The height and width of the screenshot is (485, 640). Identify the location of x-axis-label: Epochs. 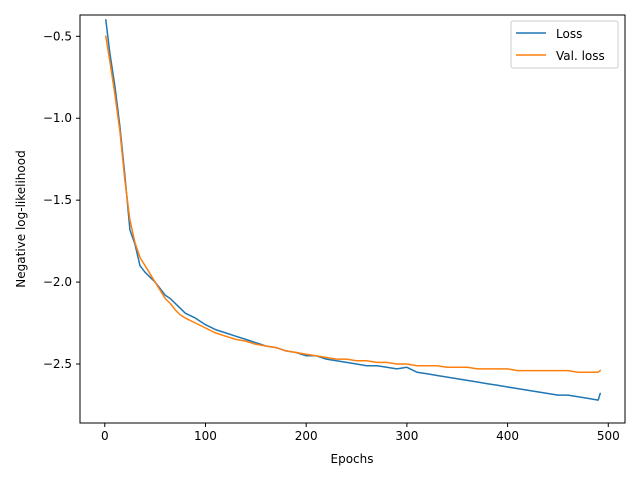
(352, 459).